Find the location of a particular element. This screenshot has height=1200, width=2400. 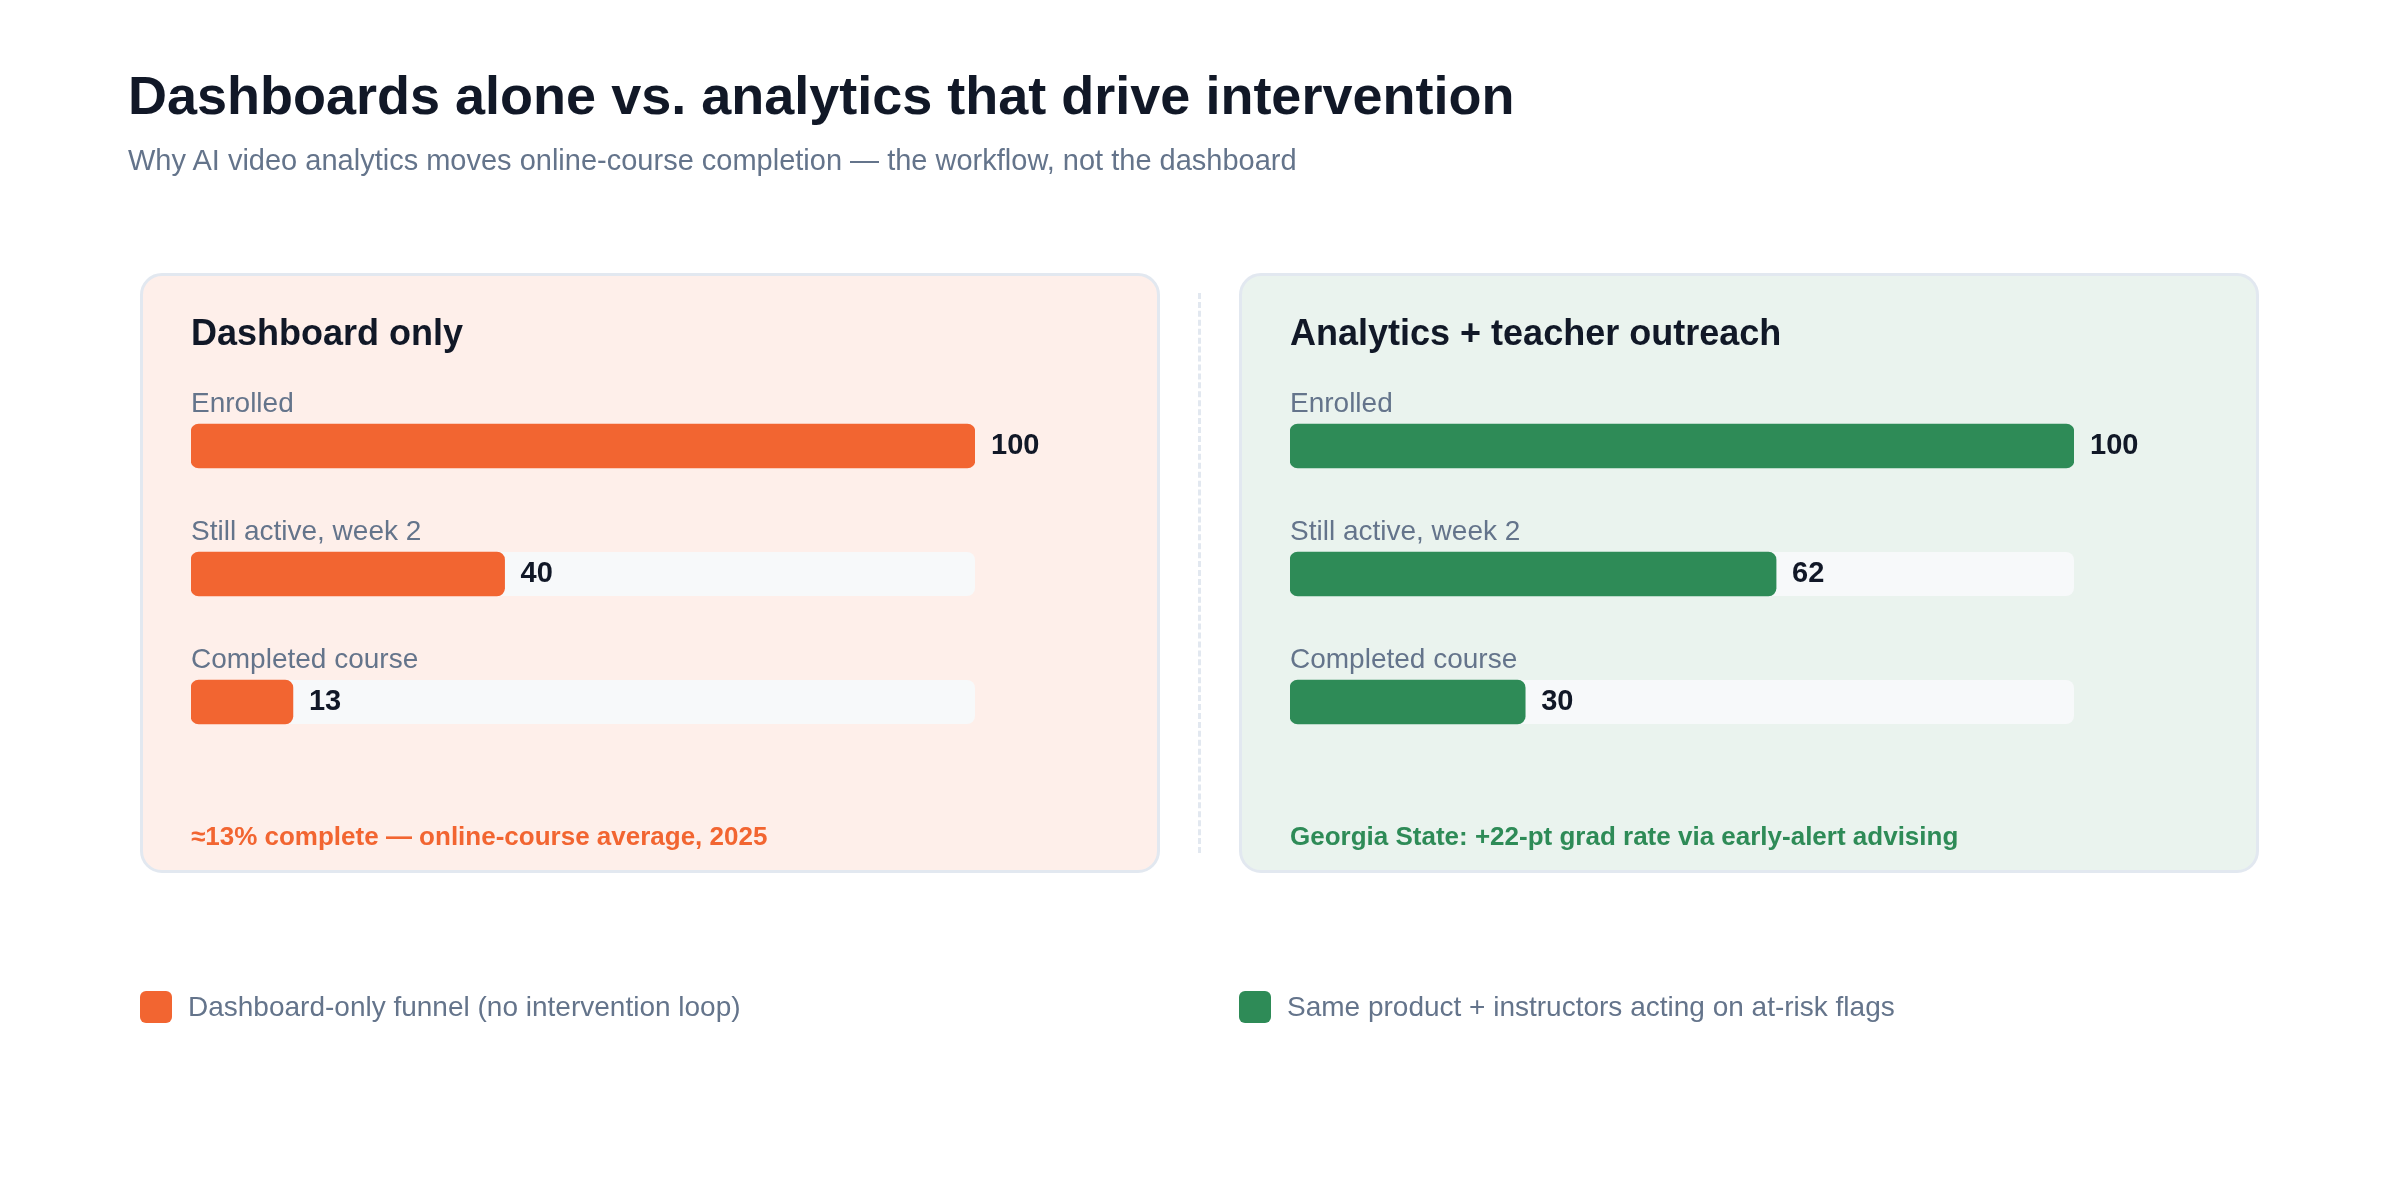

chart-title: Analytics + teacher outreach is located at coordinates (1536, 333).